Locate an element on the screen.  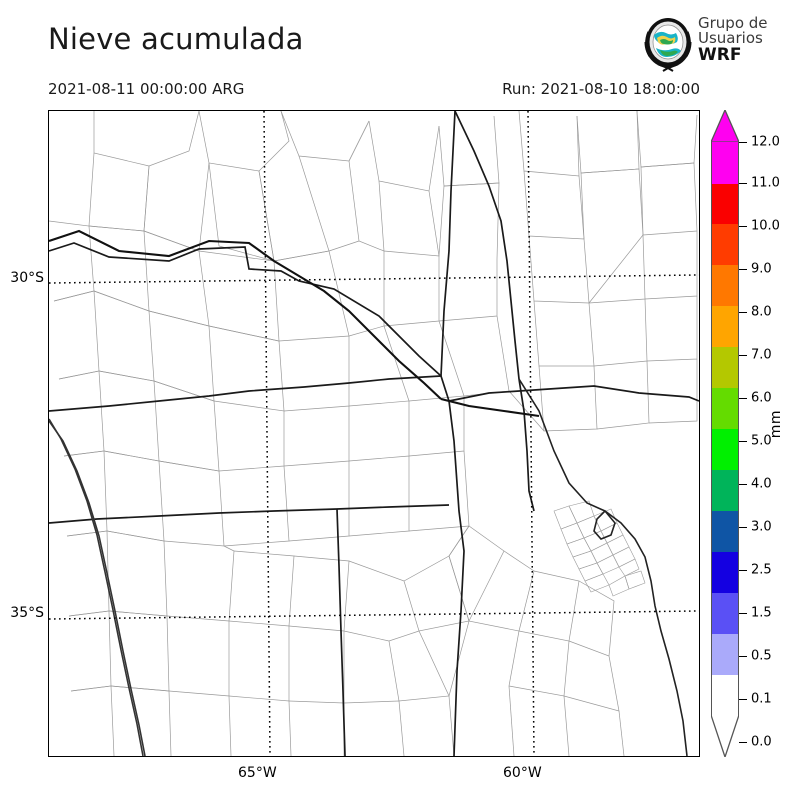
page-title: Nieve acumulada is located at coordinates (176, 39).